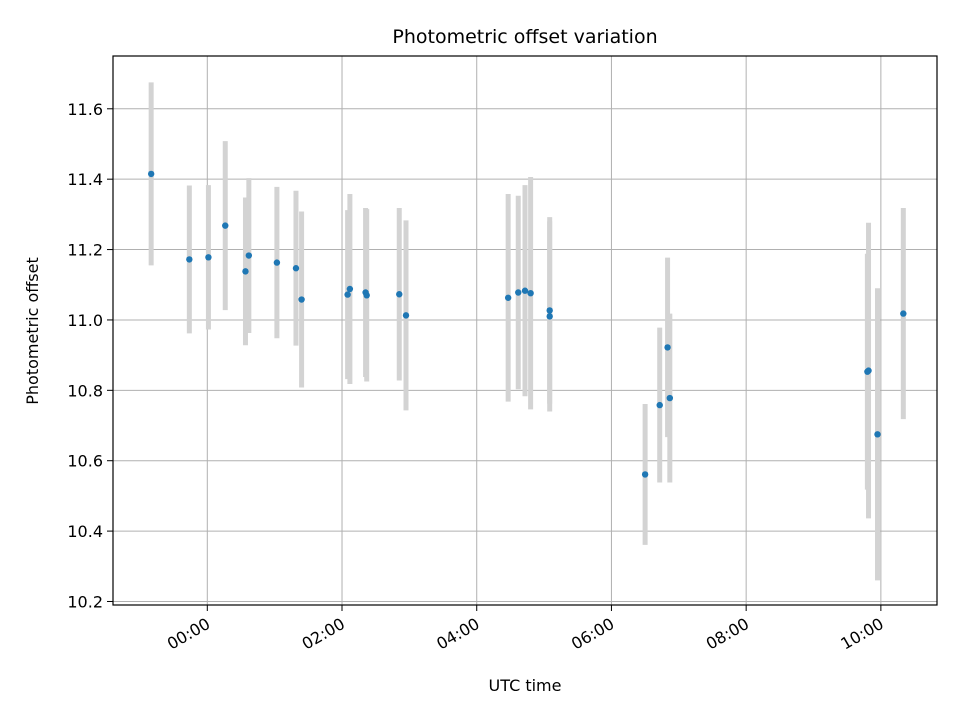 This screenshot has width=960, height=720. Describe the element at coordinates (85, 179) in the screenshot. I see `y-tick-label: 11.4` at that location.